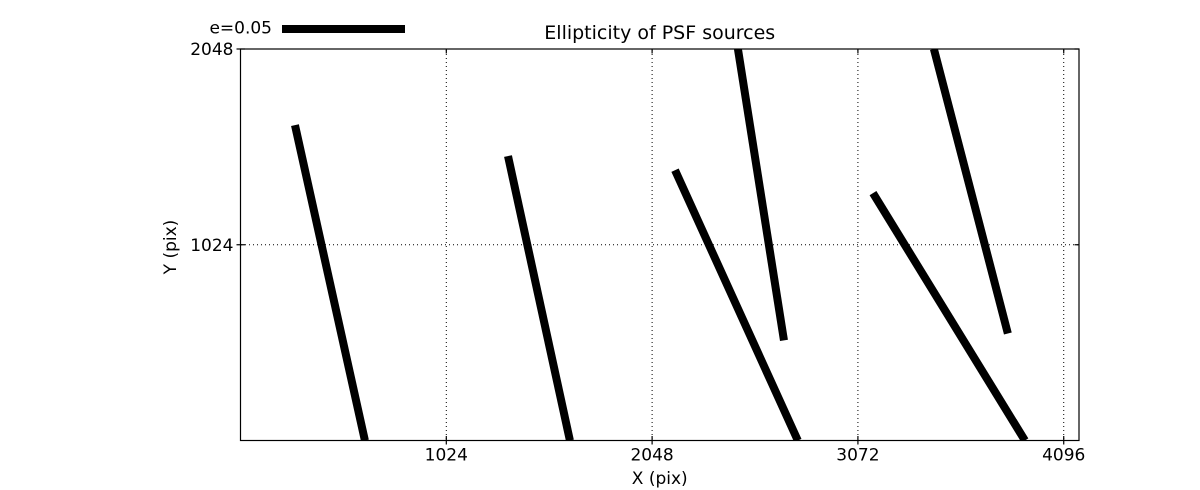 The width and height of the screenshot is (1200, 490). I want to click on x-tick-label: 4096, so click(1063, 456).